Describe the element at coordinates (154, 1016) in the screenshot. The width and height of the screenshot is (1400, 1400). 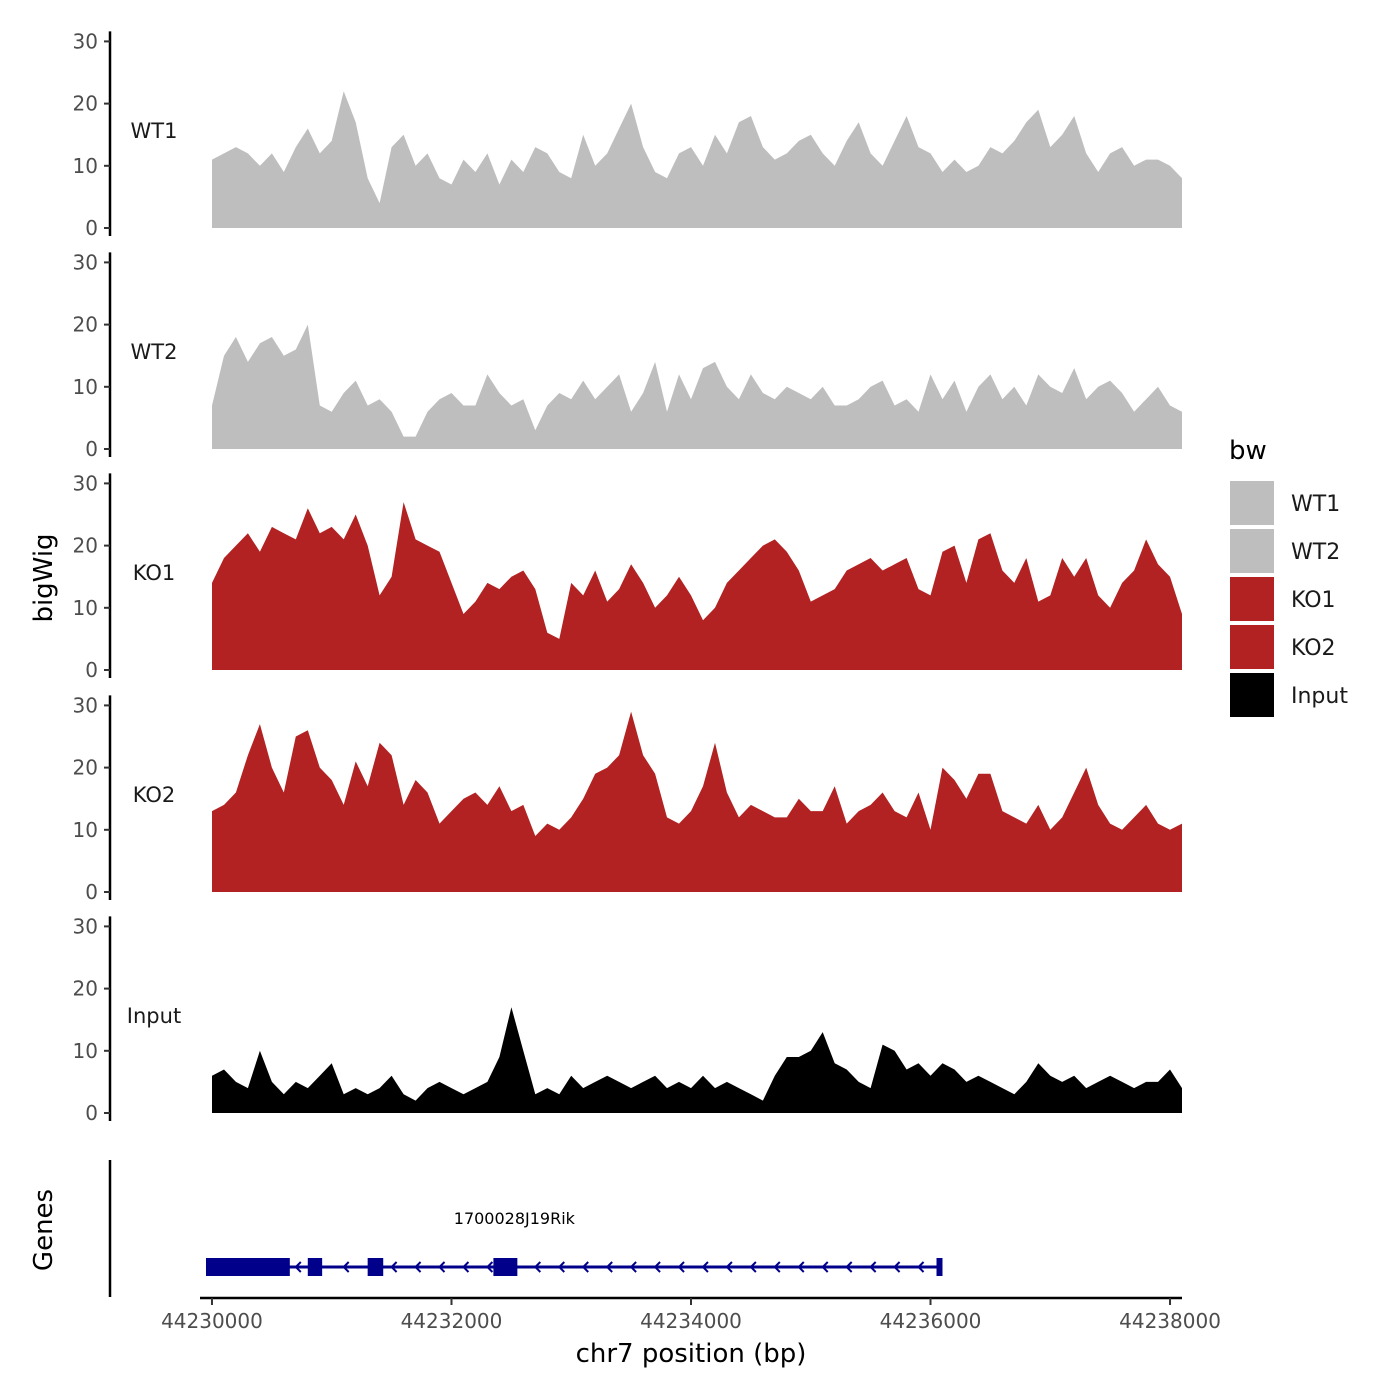
I see `track-label: Input` at that location.